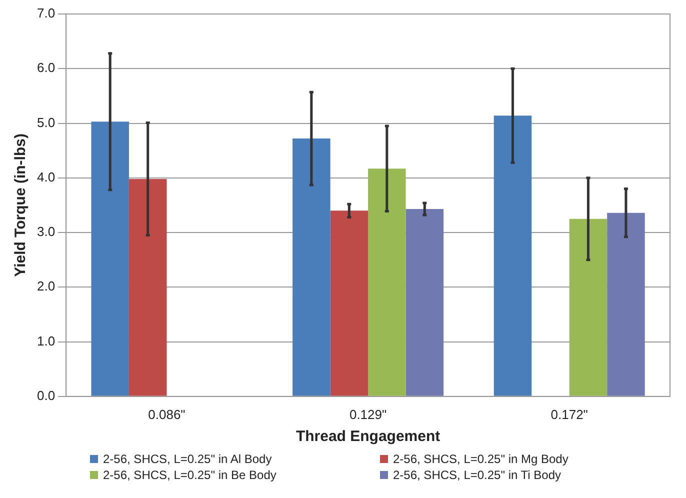 The image size is (686, 498). What do you see at coordinates (569, 414) in the screenshot?
I see `x-tick-label: 0.172"` at bounding box center [569, 414].